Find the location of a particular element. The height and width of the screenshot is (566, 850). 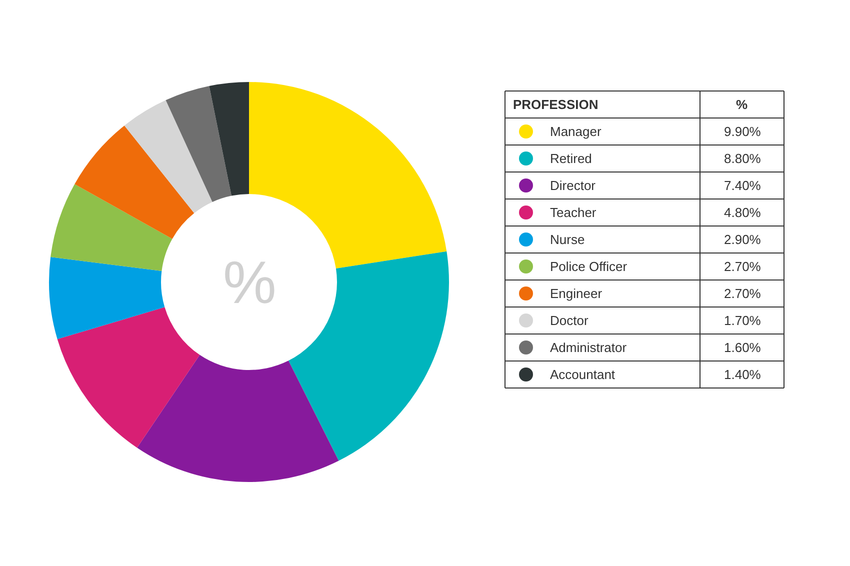

data-label: 7.40% is located at coordinates (743, 185).